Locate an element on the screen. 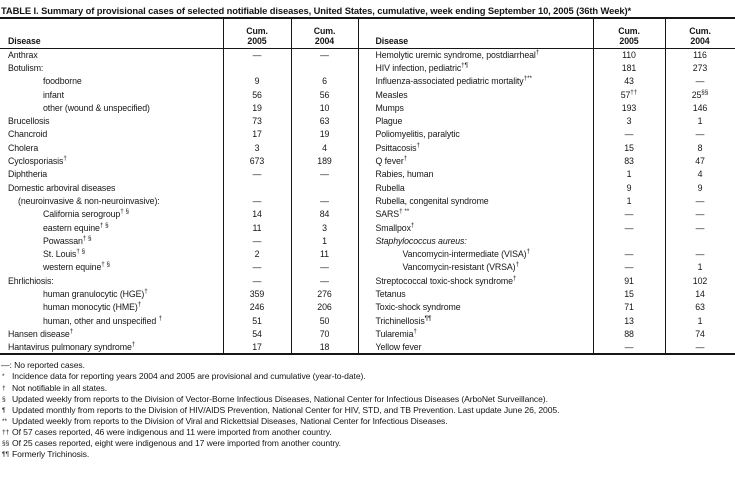  value-cell-2004: 84 is located at coordinates (324, 215).